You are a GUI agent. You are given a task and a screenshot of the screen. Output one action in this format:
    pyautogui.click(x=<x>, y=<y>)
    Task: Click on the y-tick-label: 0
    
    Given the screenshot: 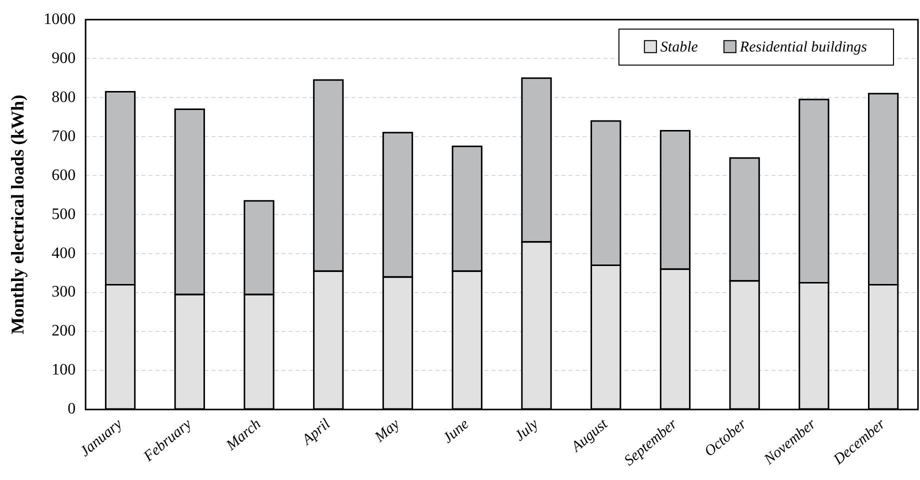 What is the action you would take?
    pyautogui.click(x=72, y=409)
    